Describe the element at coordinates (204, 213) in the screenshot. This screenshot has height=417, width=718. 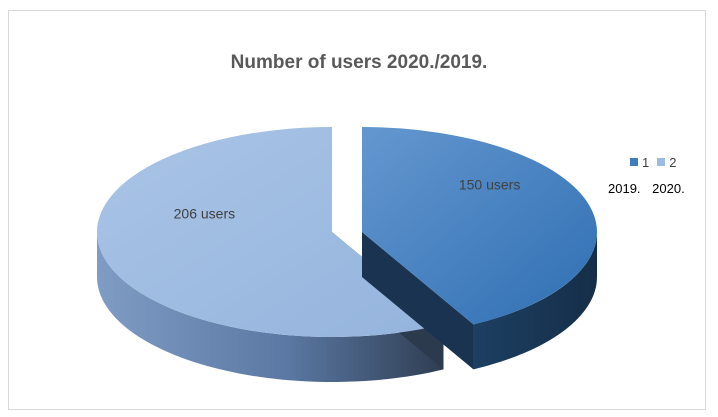
I see `data-label-2: 206 users` at that location.